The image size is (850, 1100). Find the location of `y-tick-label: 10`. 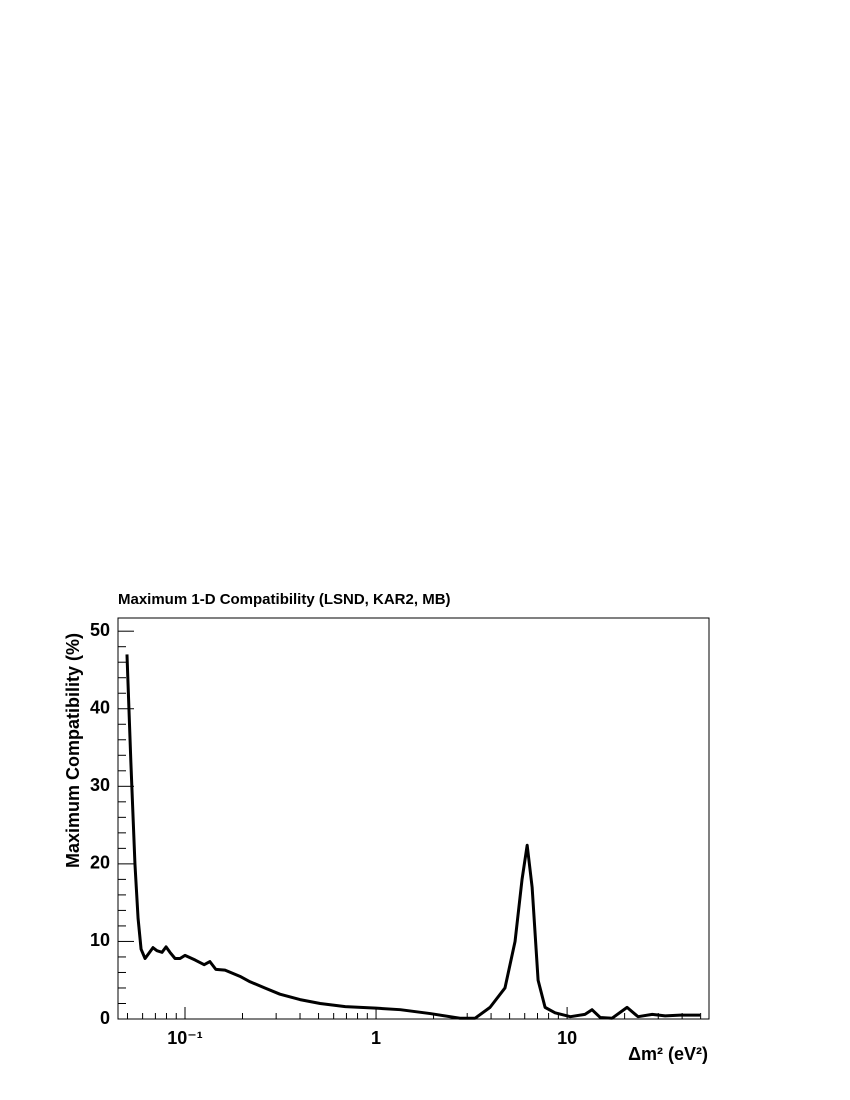

y-tick-label: 10 is located at coordinates (100, 940).